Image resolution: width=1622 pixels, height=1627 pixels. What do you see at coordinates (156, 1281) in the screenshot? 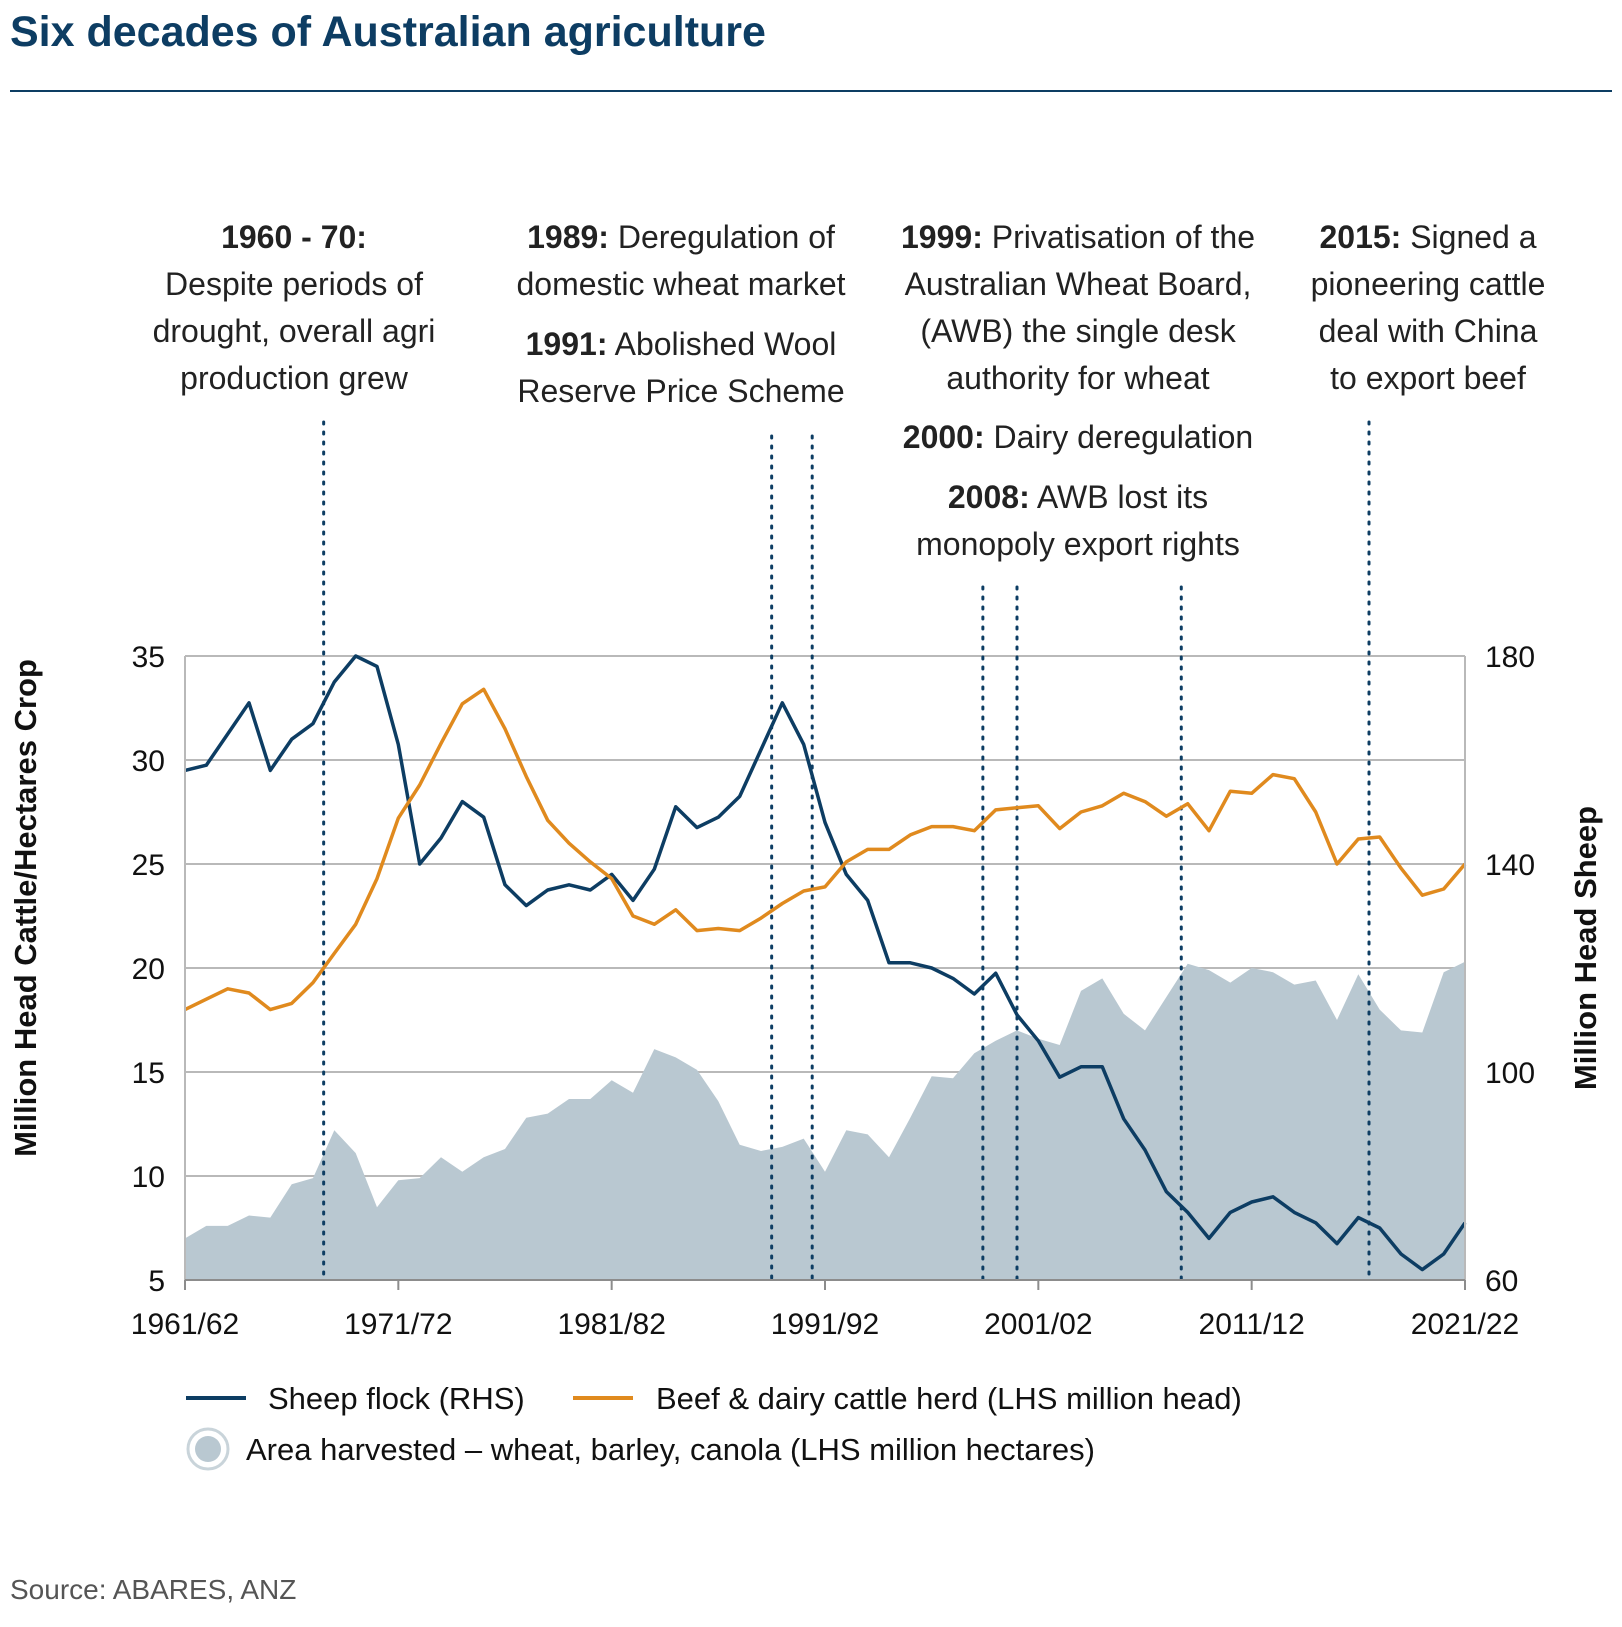
I see `y-left-tick-label: 5` at bounding box center [156, 1281].